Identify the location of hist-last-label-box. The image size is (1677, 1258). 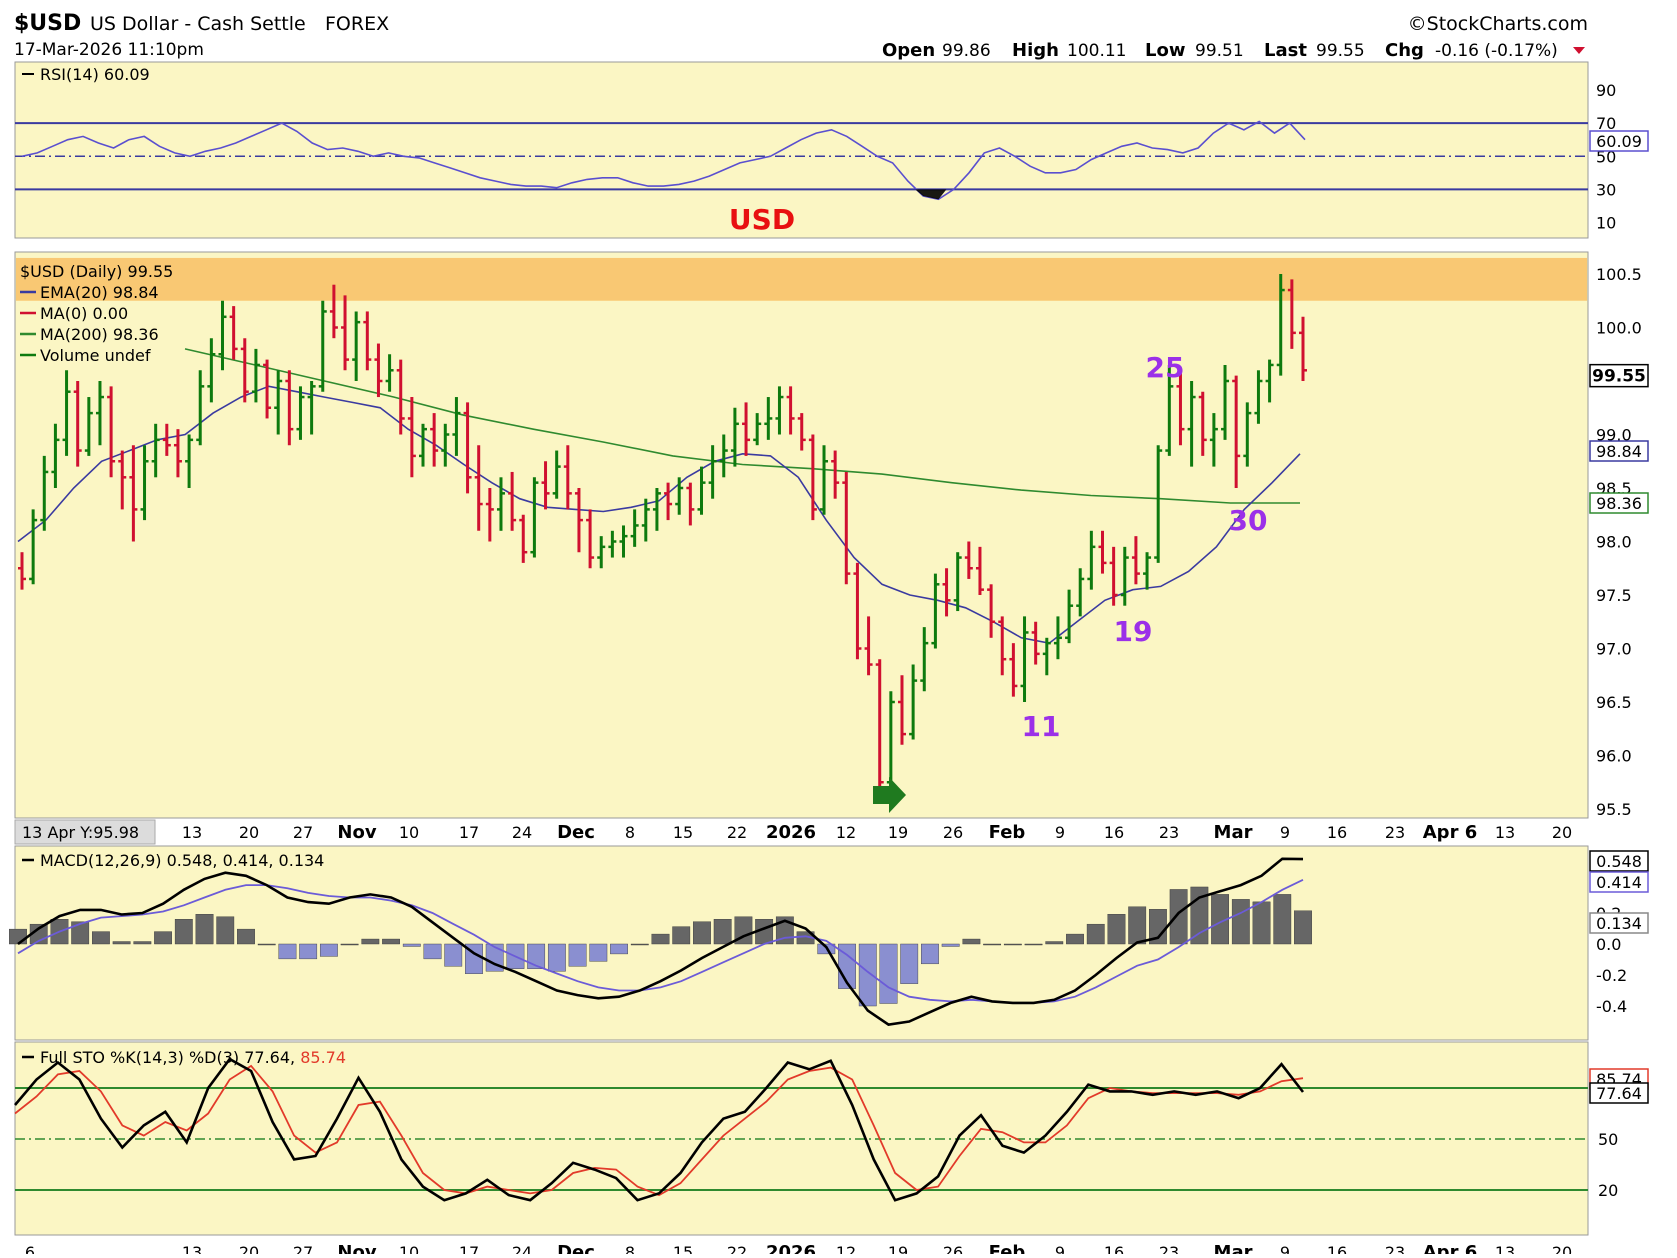
(1619, 923).